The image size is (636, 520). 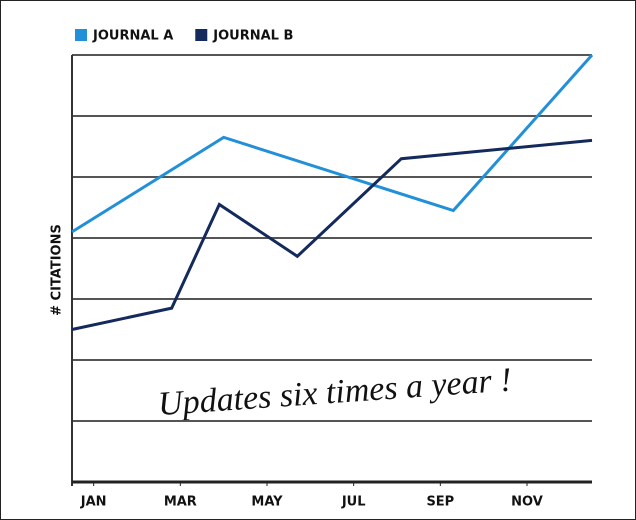 I want to click on x-tick-label: JAN, so click(x=93, y=502).